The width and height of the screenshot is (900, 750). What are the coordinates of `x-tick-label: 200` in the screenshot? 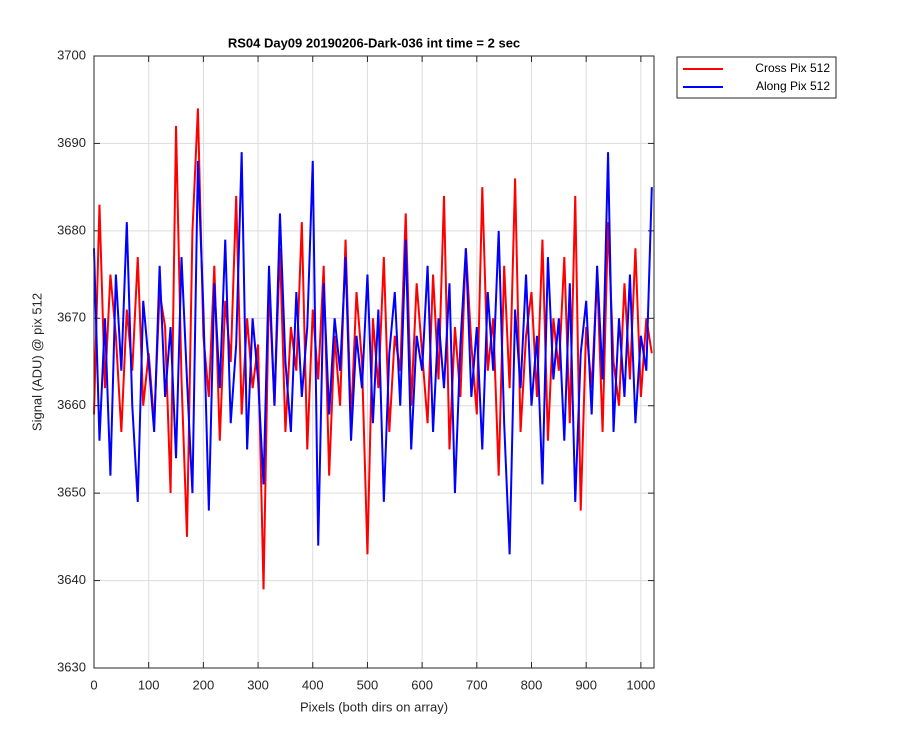 It's located at (204, 684).